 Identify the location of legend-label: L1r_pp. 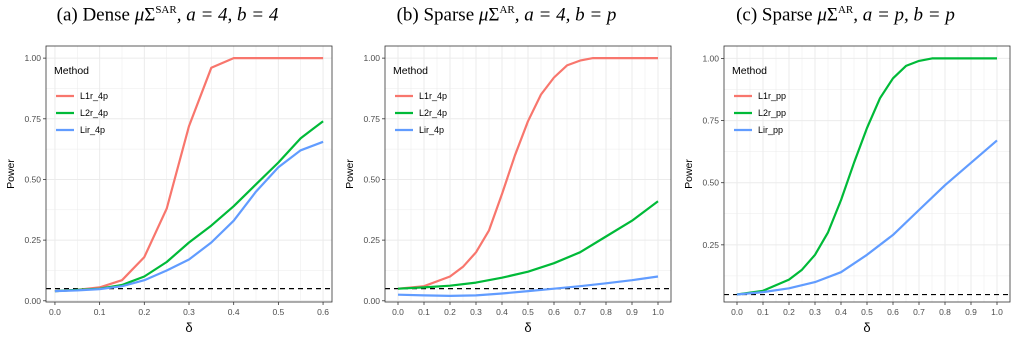
(772, 96).